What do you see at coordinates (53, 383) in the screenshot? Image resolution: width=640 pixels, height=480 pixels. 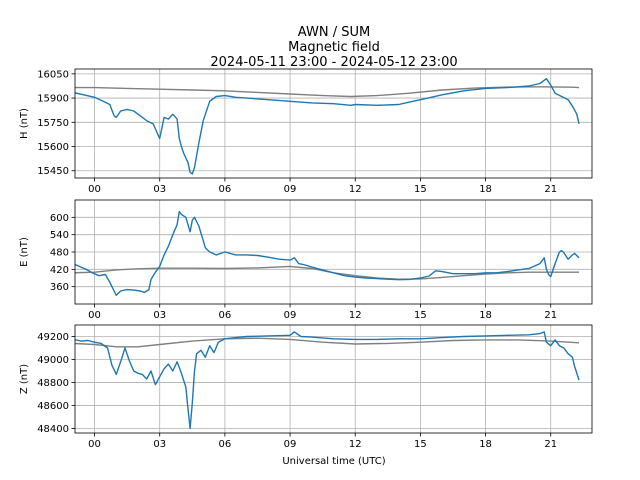 I see `y-tick-label: 48800` at bounding box center [53, 383].